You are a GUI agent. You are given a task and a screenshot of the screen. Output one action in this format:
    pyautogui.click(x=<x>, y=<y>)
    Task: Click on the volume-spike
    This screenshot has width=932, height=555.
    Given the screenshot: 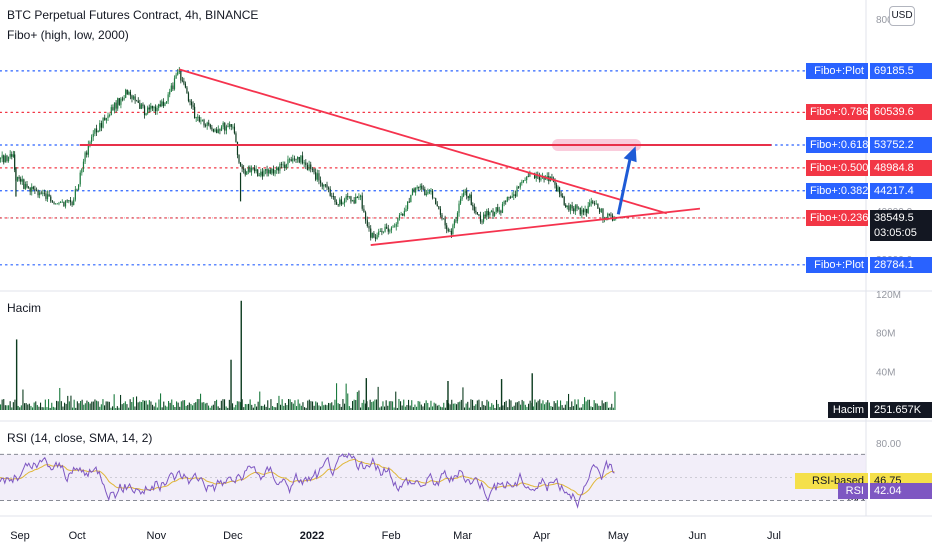 What is the action you would take?
    pyautogui.click(x=532, y=391)
    